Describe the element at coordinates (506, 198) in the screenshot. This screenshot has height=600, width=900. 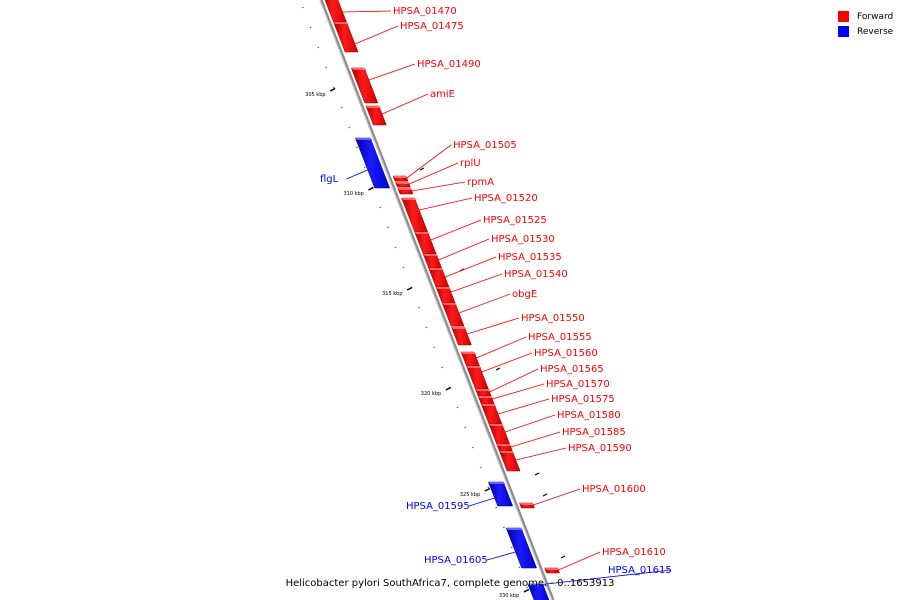
I see `gene-label: HPSA_01520` at that location.